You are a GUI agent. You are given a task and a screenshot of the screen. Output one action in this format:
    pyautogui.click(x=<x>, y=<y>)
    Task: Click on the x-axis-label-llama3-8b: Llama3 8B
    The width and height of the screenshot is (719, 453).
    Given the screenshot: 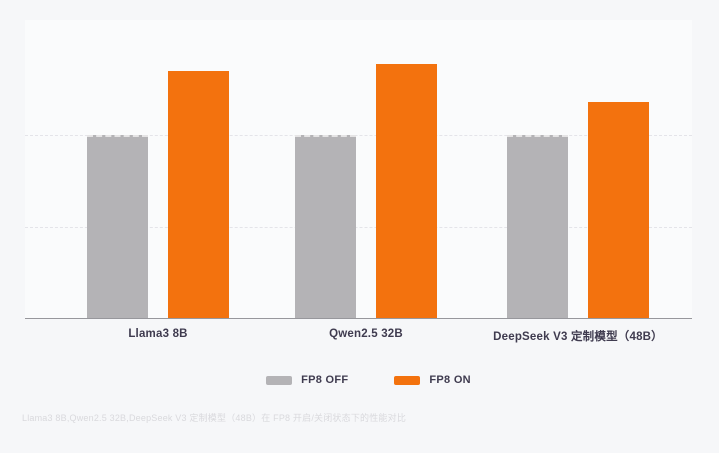 What is the action you would take?
    pyautogui.click(x=158, y=334)
    